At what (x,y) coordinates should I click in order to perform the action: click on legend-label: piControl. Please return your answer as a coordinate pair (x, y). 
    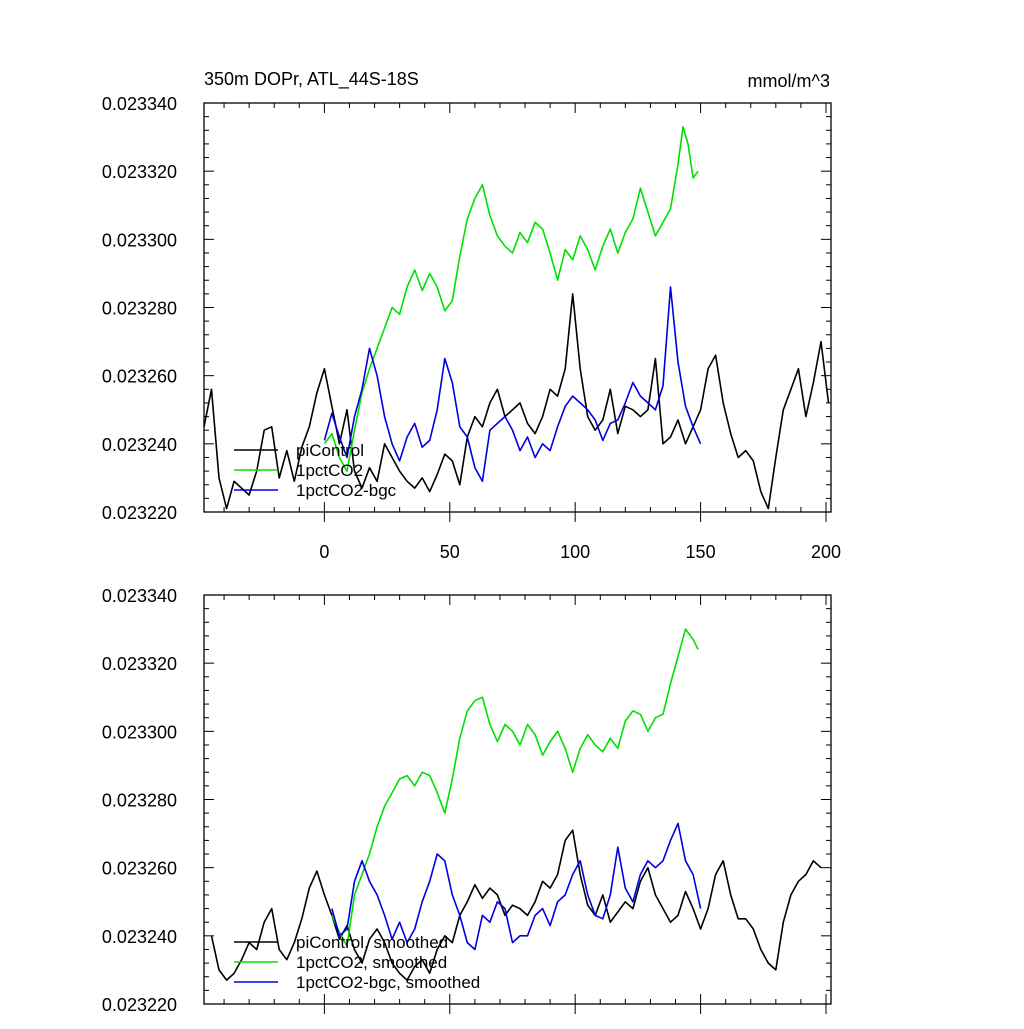
    Looking at the image, I should click on (330, 450).